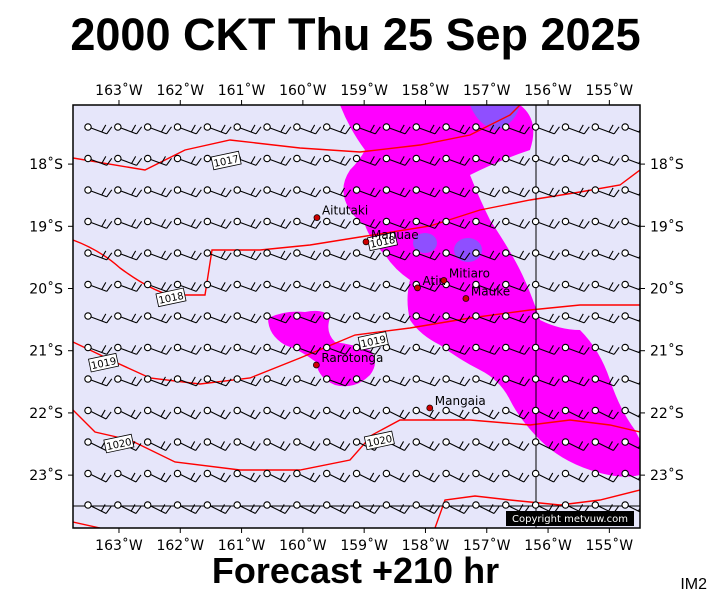 The image size is (711, 600). I want to click on lon-label-bottom: 160˚W, so click(303, 545).